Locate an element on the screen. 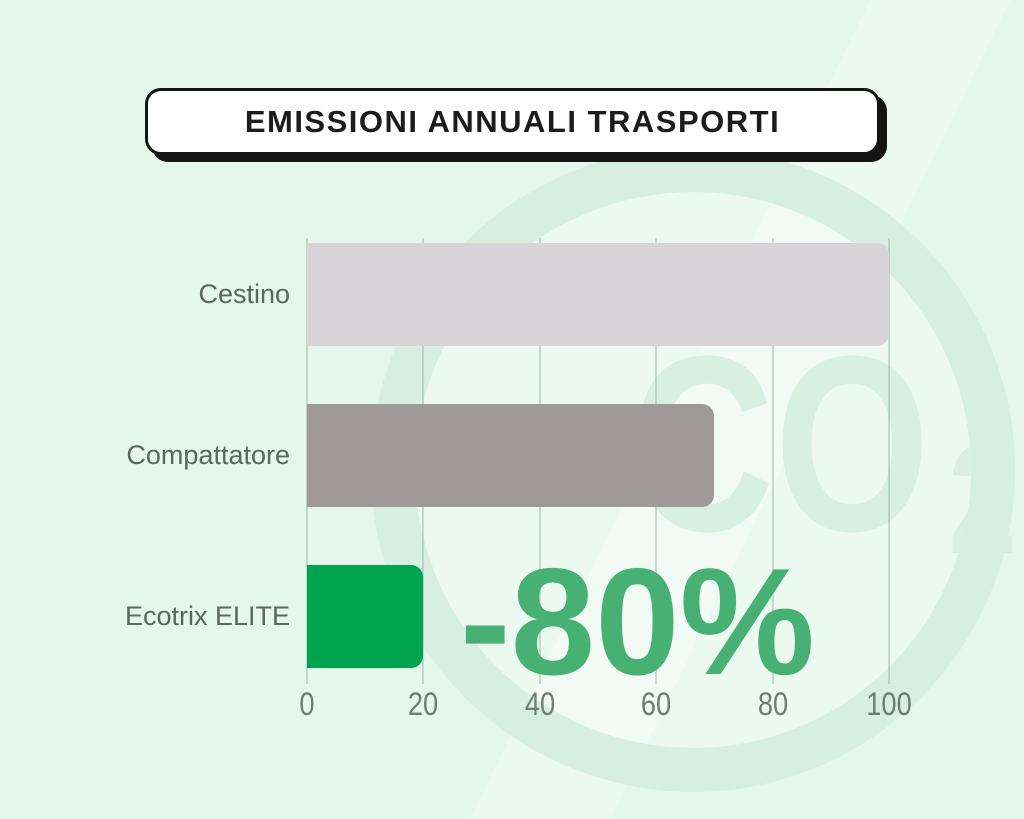 The width and height of the screenshot is (1024, 819). chart-title: EMISSIONI ANNUALI TRASPORTI is located at coordinates (512, 121).